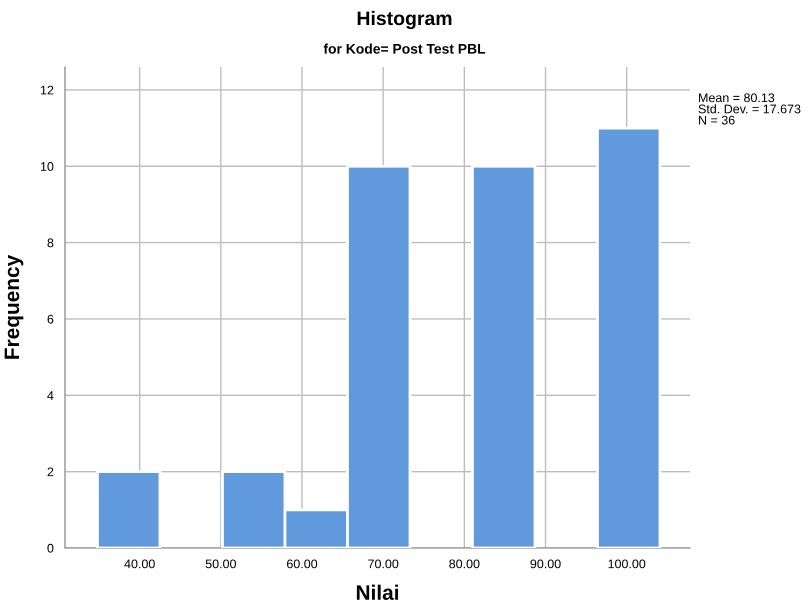  I want to click on x-tick-label: 70.00, so click(383, 563).